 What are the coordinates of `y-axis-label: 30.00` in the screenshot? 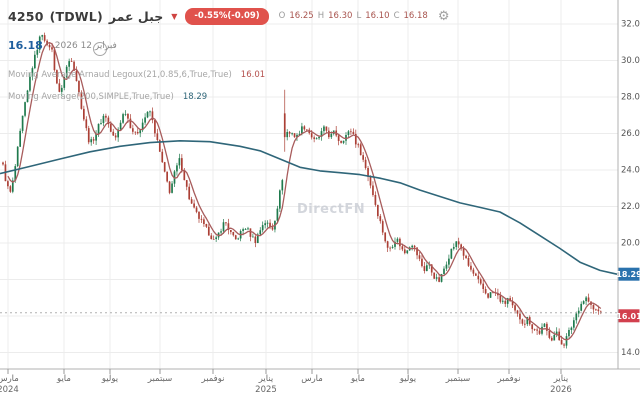 It's located at (630, 61).